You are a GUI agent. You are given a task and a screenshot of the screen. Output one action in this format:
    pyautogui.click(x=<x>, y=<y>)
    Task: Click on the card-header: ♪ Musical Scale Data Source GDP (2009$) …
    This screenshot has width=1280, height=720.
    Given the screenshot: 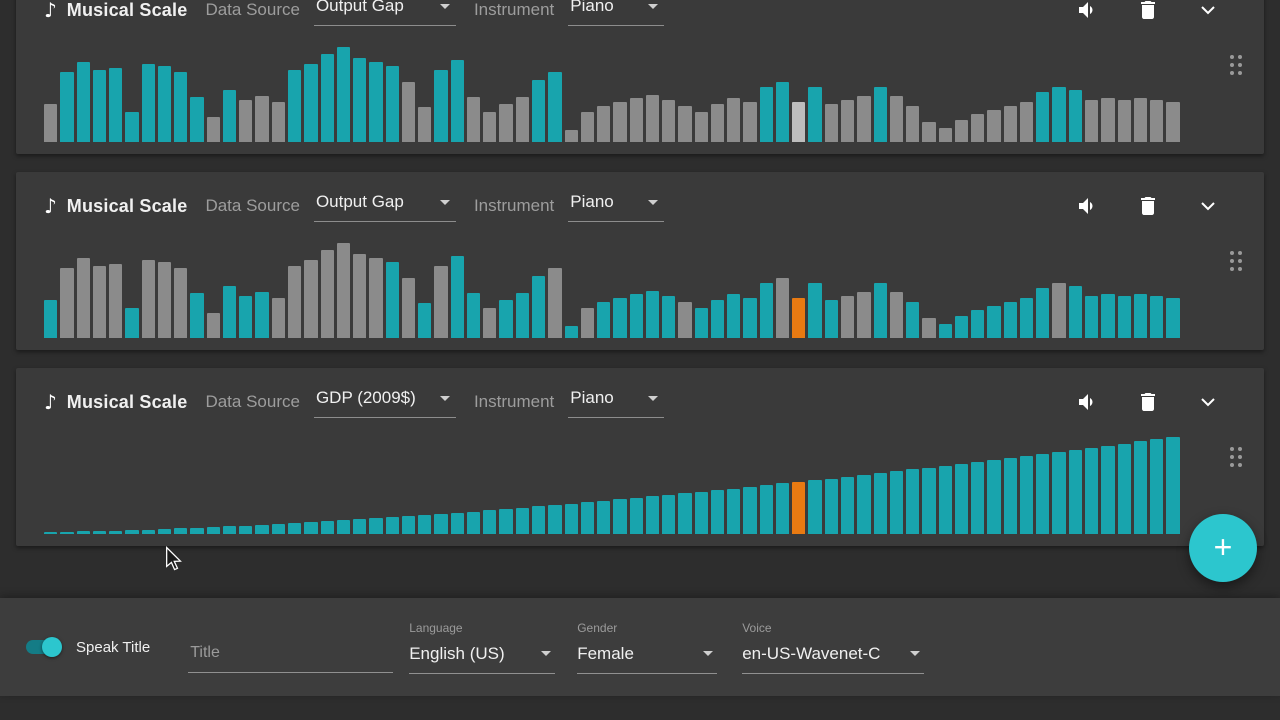 What is the action you would take?
    pyautogui.click(x=640, y=402)
    